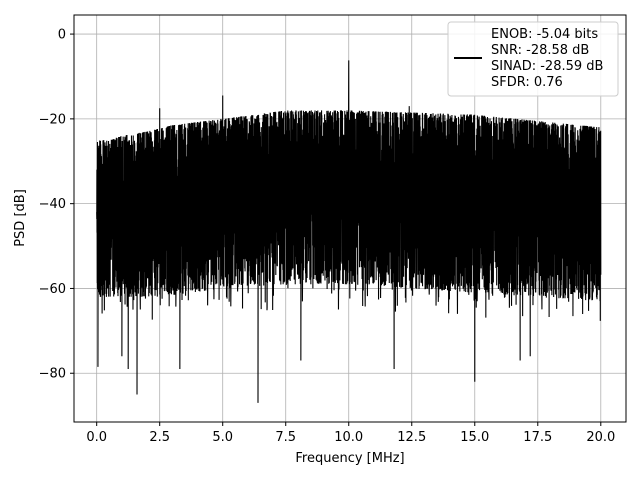 This screenshot has height=480, width=640. I want to click on x-tick-label: 15.0, so click(474, 437).